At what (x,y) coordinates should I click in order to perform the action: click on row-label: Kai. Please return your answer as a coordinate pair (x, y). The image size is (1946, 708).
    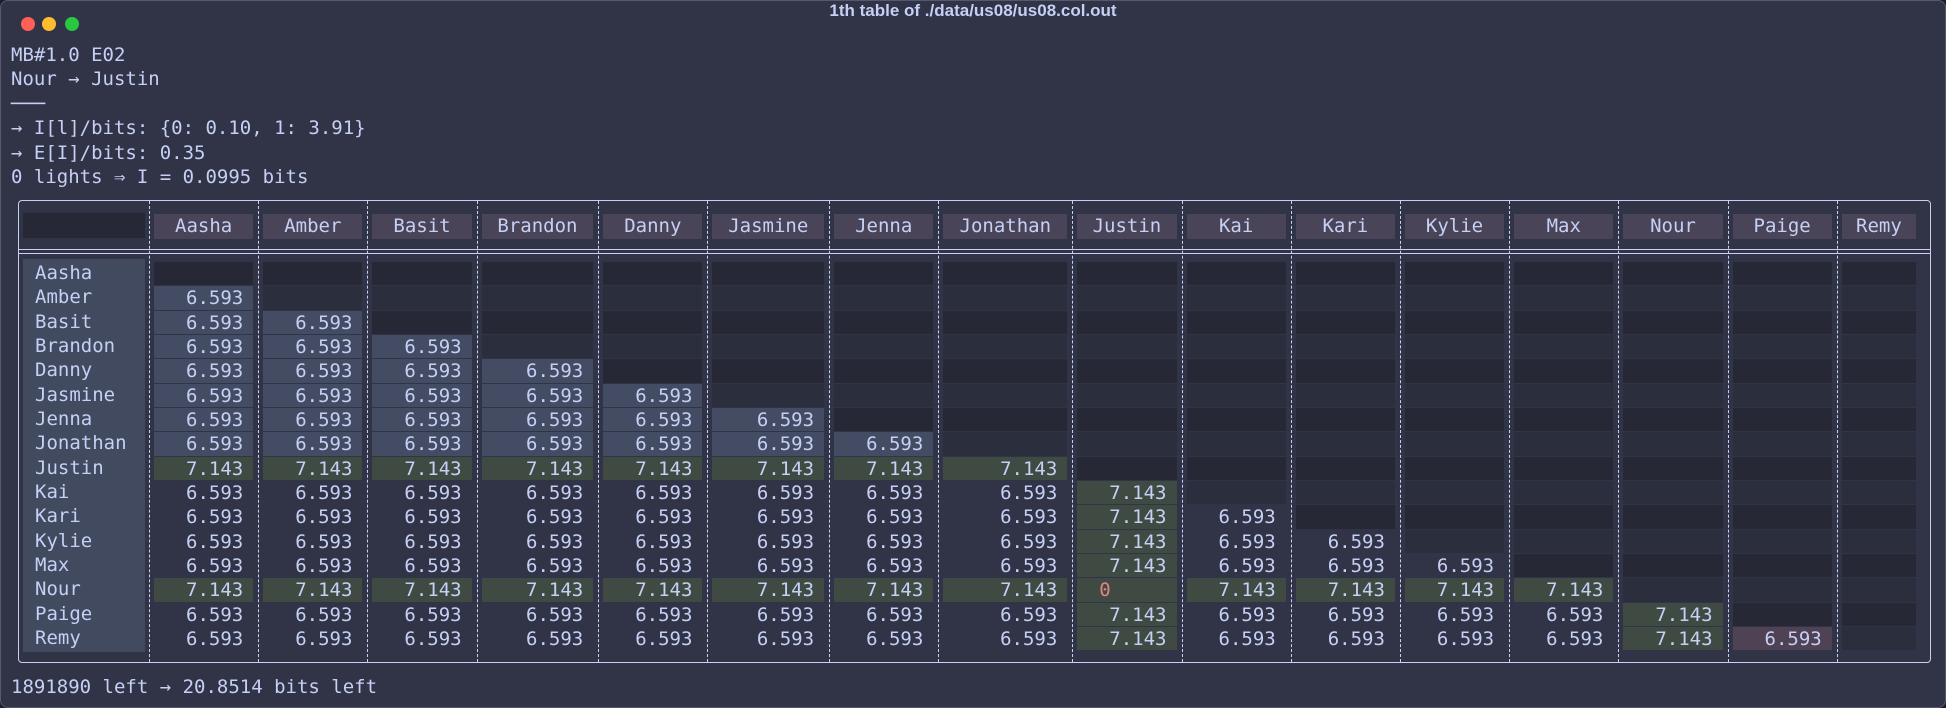
    Looking at the image, I should click on (52, 491).